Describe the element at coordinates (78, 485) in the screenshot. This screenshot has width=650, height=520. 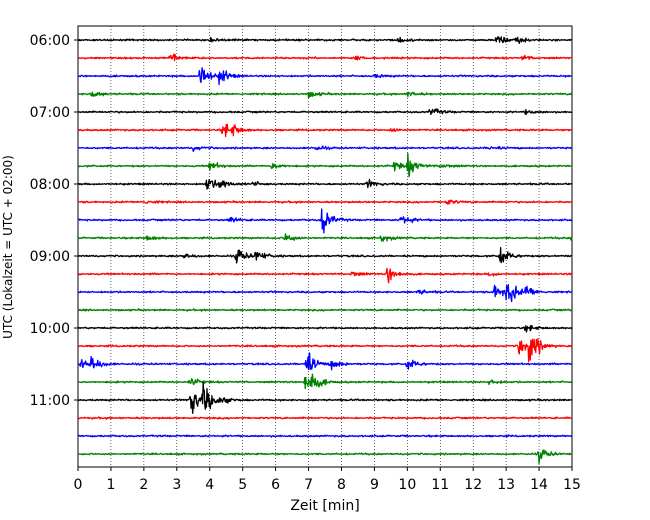
I see `x-tick-label: 0` at that location.